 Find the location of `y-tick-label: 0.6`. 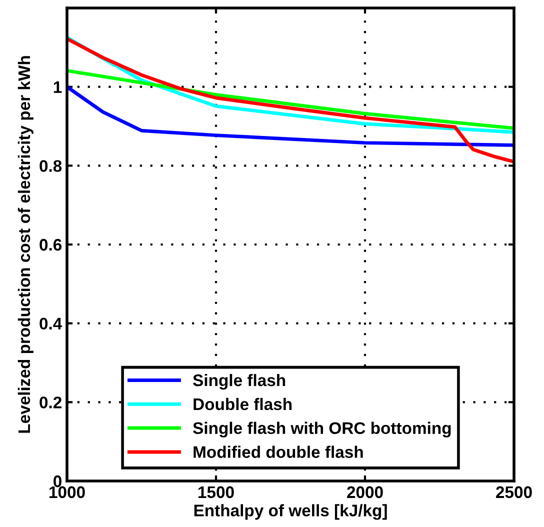

y-tick-label: 0.6 is located at coordinates (51, 244).